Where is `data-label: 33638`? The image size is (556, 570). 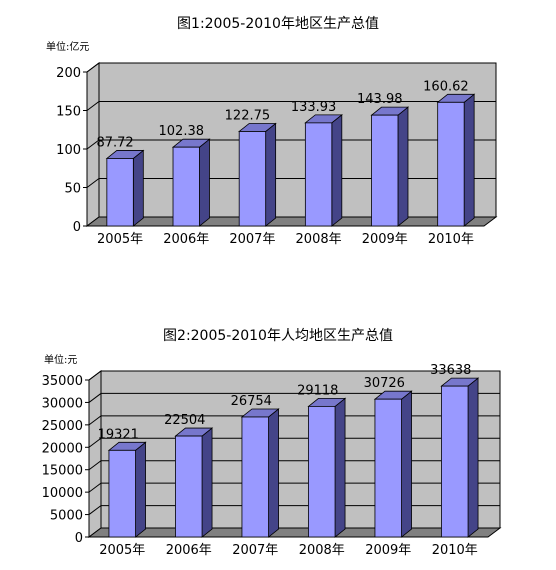 data-label: 33638 is located at coordinates (450, 370).